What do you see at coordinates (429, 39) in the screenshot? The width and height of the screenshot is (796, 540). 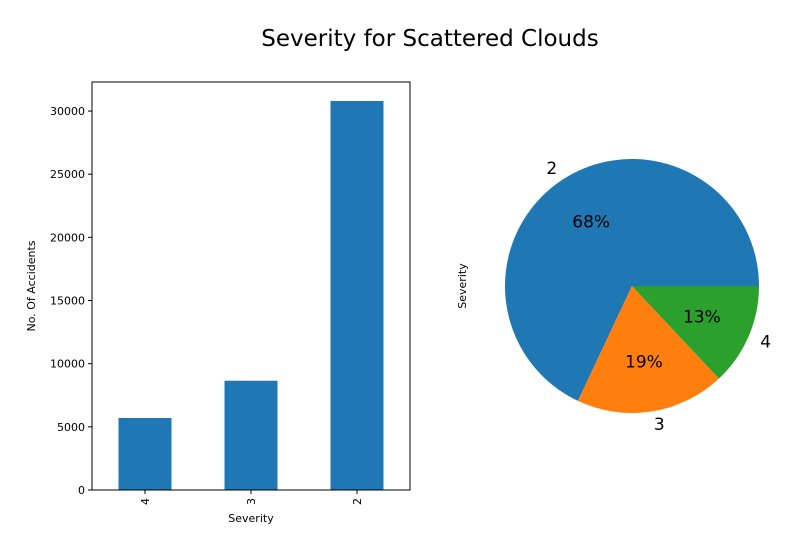 I see `figure-title: Severity for Scattered Clouds` at bounding box center [429, 39].